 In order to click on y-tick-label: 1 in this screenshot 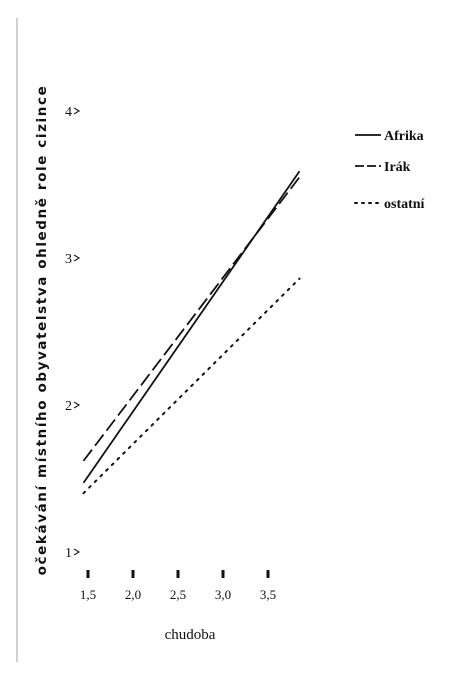, I will do `click(68, 553)`.